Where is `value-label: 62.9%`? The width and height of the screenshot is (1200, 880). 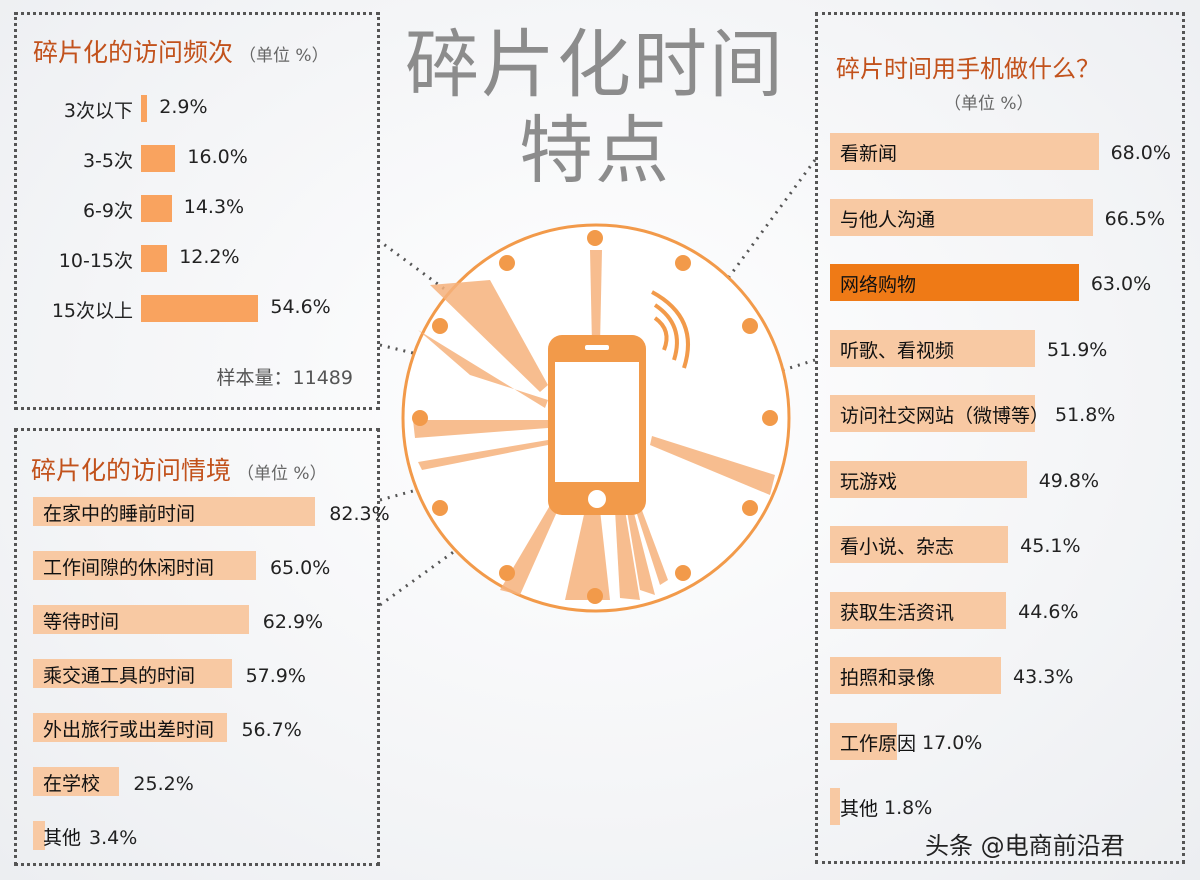
value-label: 62.9% is located at coordinates (293, 622).